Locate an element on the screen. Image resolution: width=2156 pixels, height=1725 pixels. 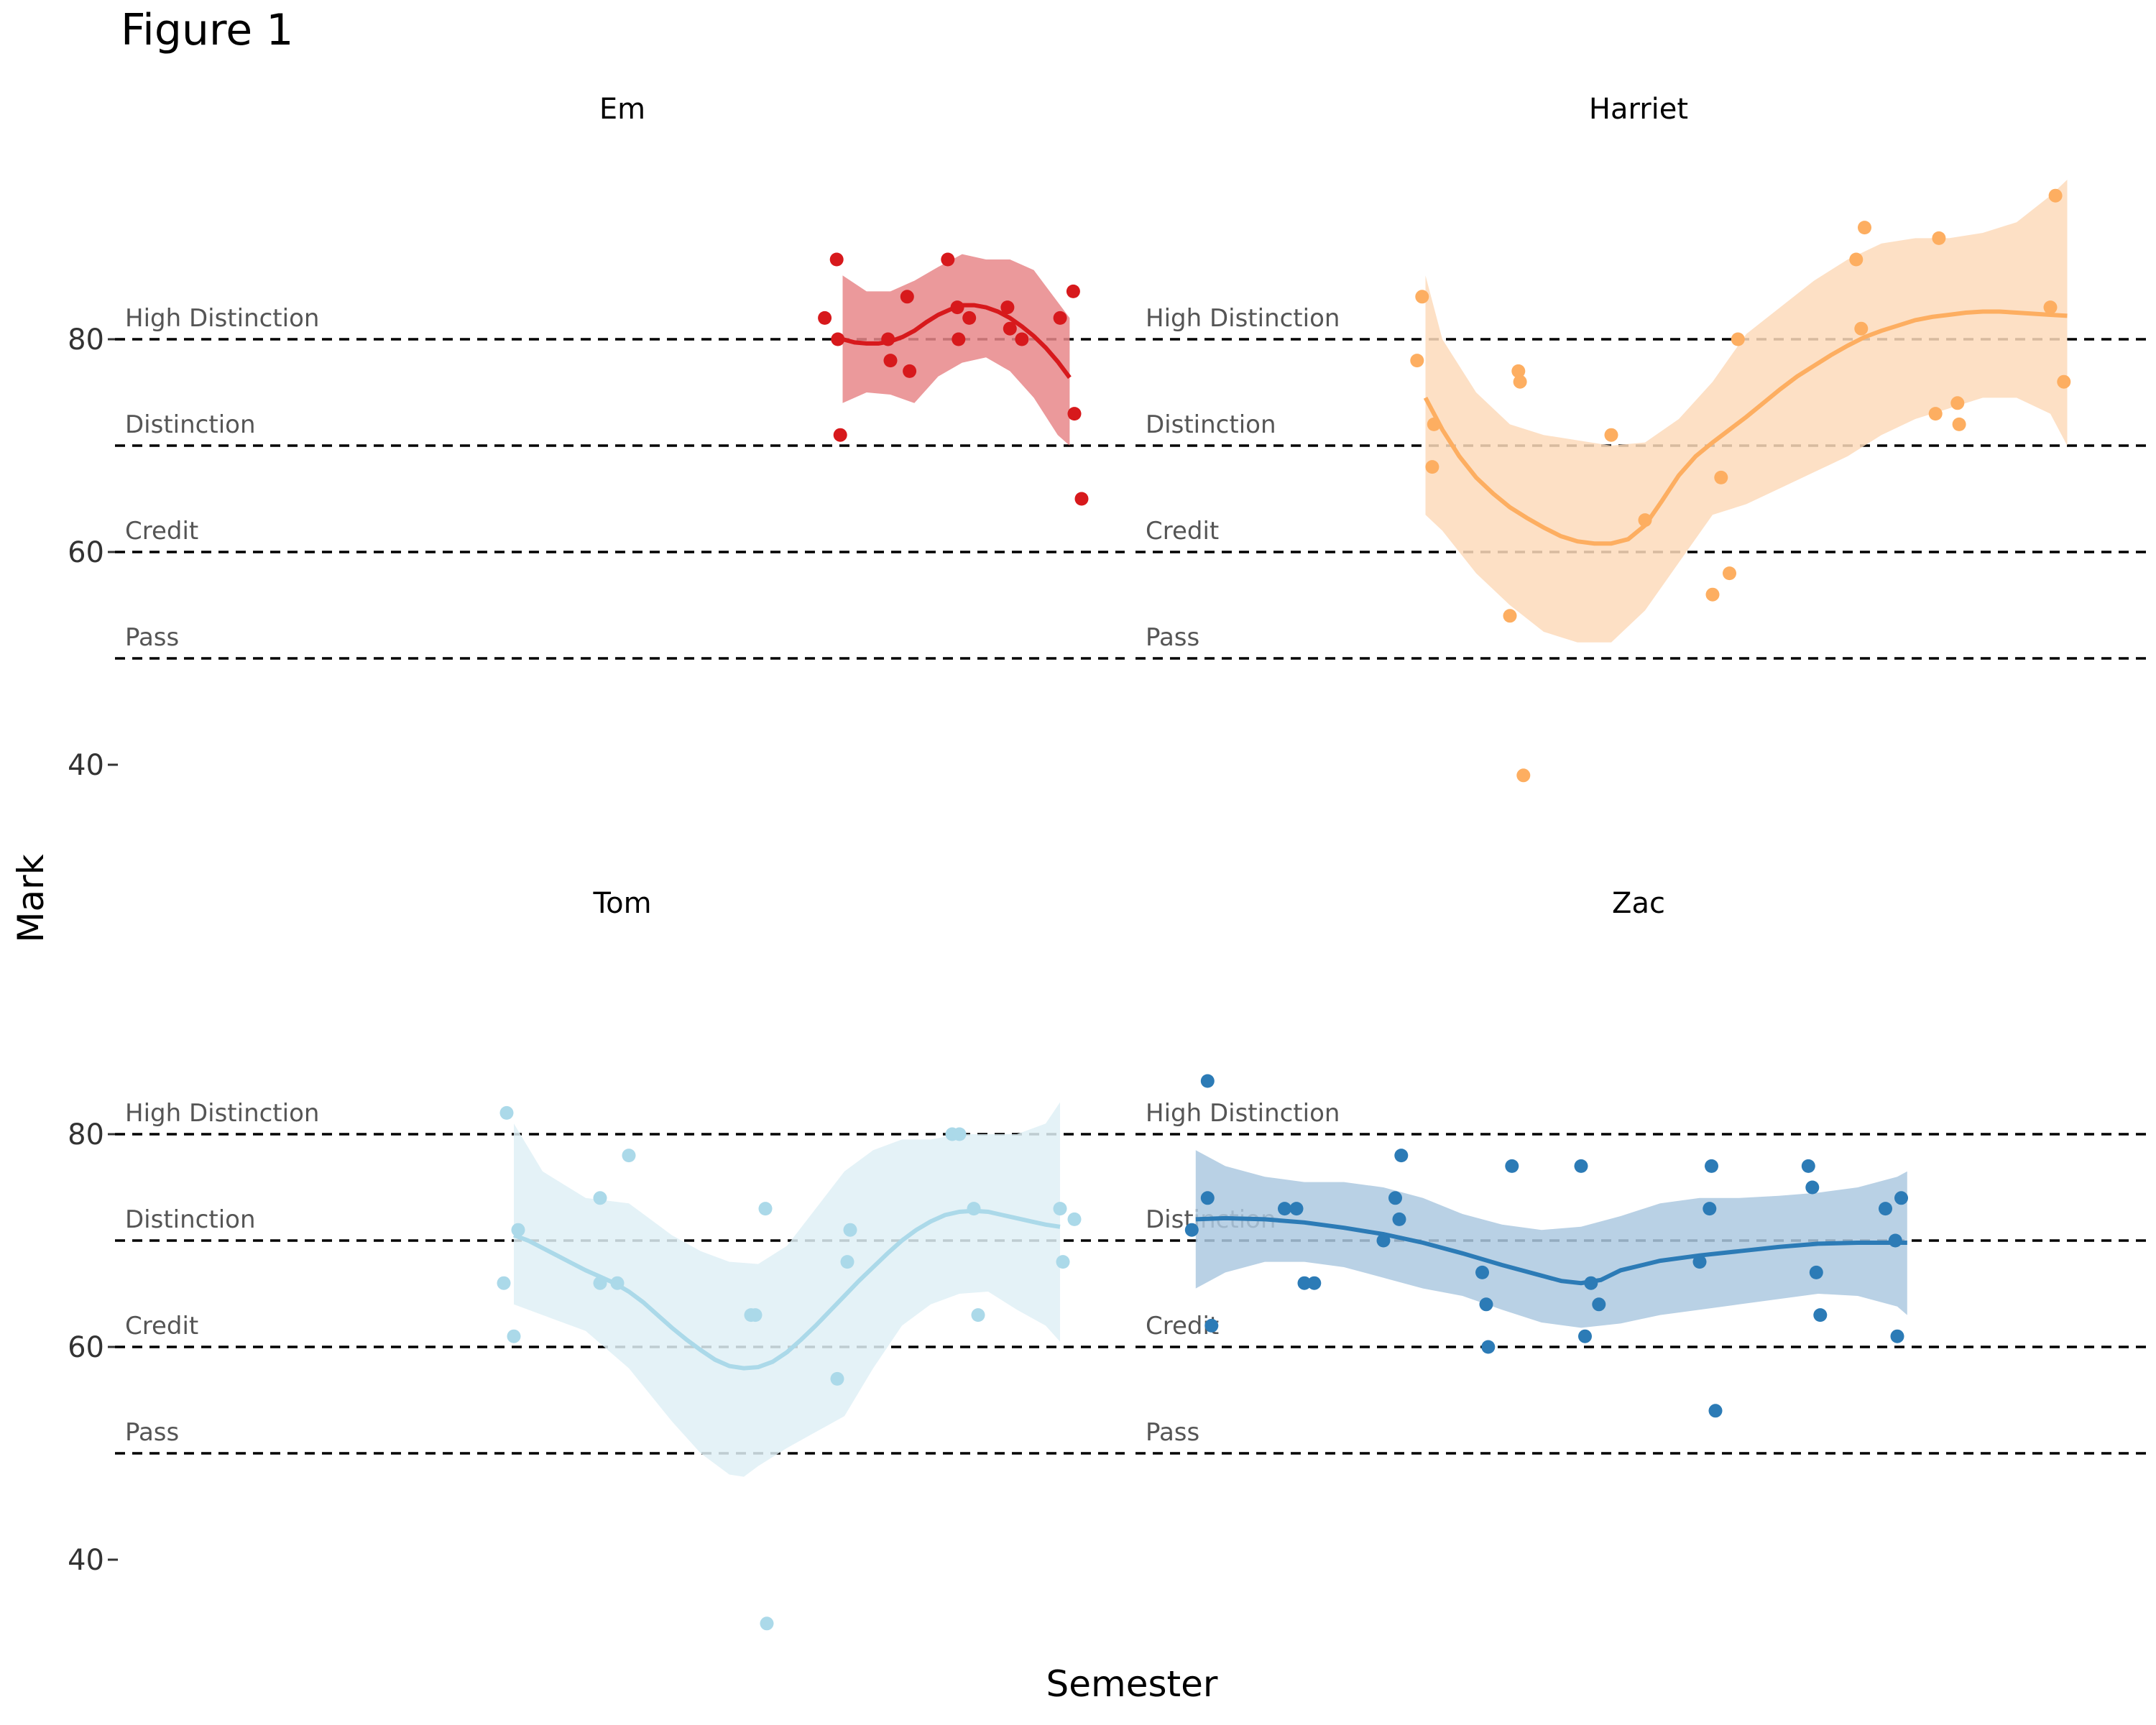
trend-line-zac is located at coordinates (1551, 1250).